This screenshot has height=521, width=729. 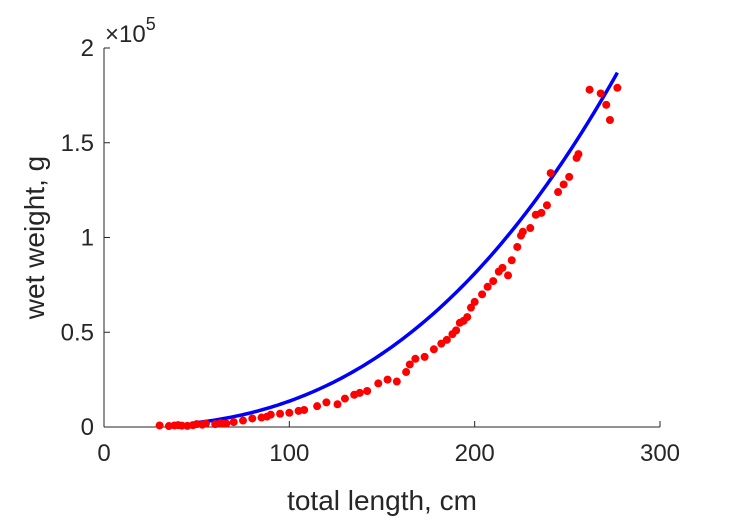 What do you see at coordinates (103, 453) in the screenshot?
I see `x-tick-label: 0` at bounding box center [103, 453].